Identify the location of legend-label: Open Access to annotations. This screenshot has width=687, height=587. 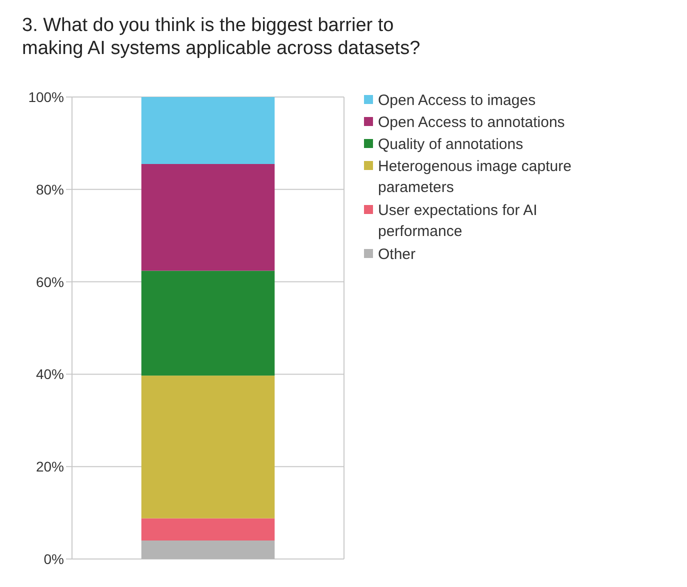
(471, 122).